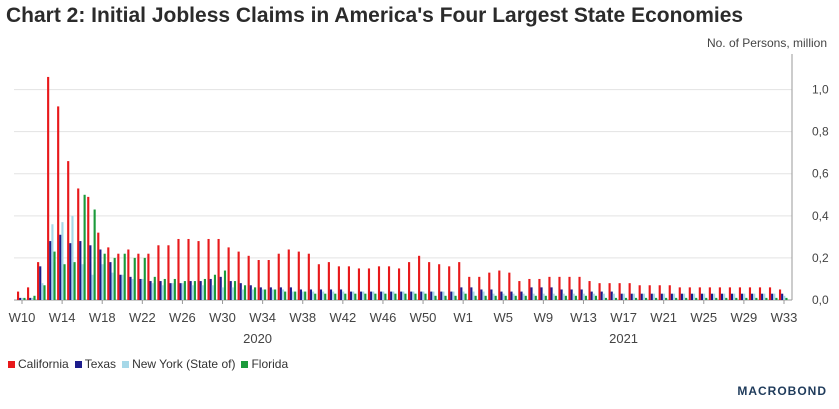  I want to click on x-tick-label: W26, so click(182, 317).